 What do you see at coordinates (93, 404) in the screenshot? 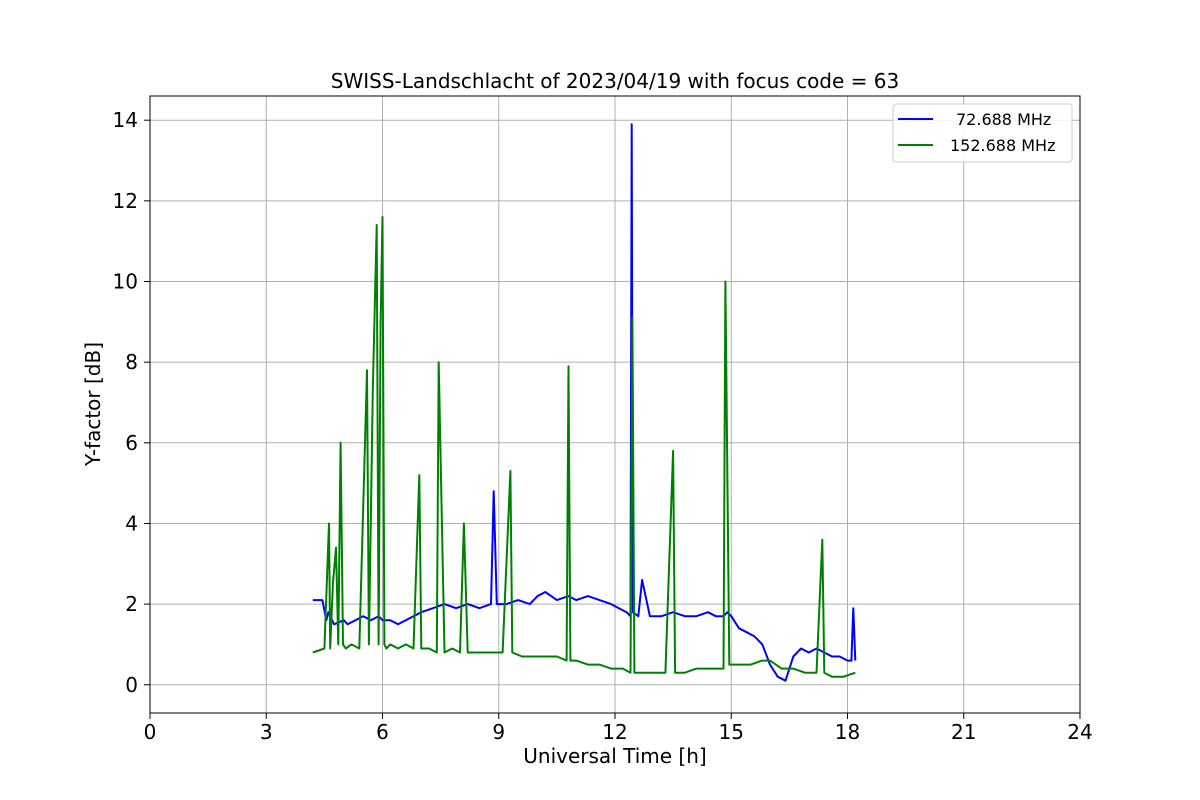
I see `y-axis-label: Y-factor [dB]` at bounding box center [93, 404].